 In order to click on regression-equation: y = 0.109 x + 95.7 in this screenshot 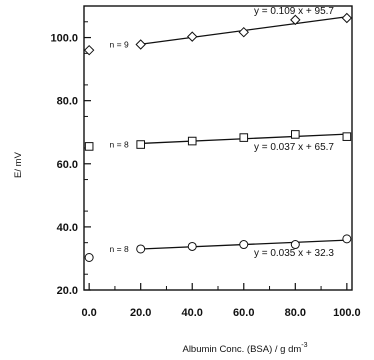, I will do `click(294, 11)`.